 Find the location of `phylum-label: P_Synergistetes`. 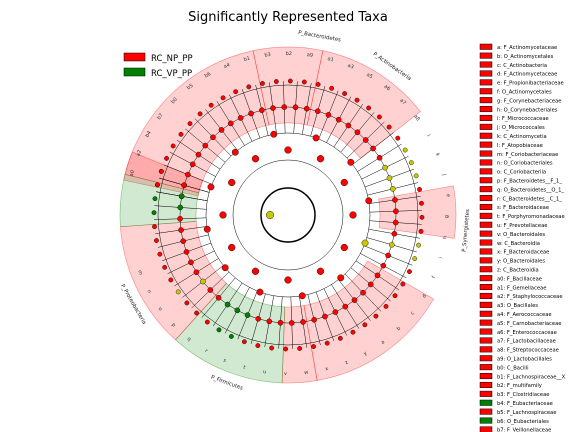

phylum-label: P_Synergistetes is located at coordinates (466, 230).